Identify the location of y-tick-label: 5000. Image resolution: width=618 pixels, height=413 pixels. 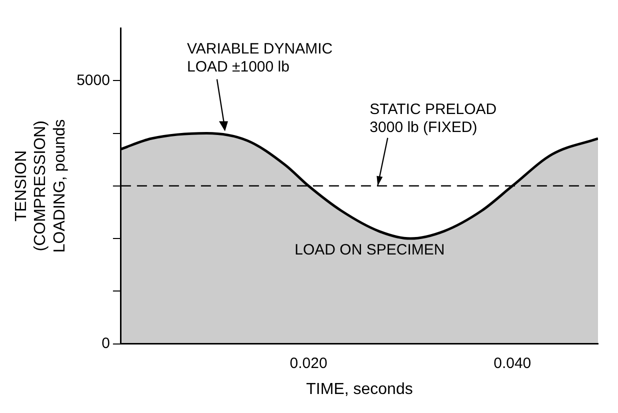
(93, 80).